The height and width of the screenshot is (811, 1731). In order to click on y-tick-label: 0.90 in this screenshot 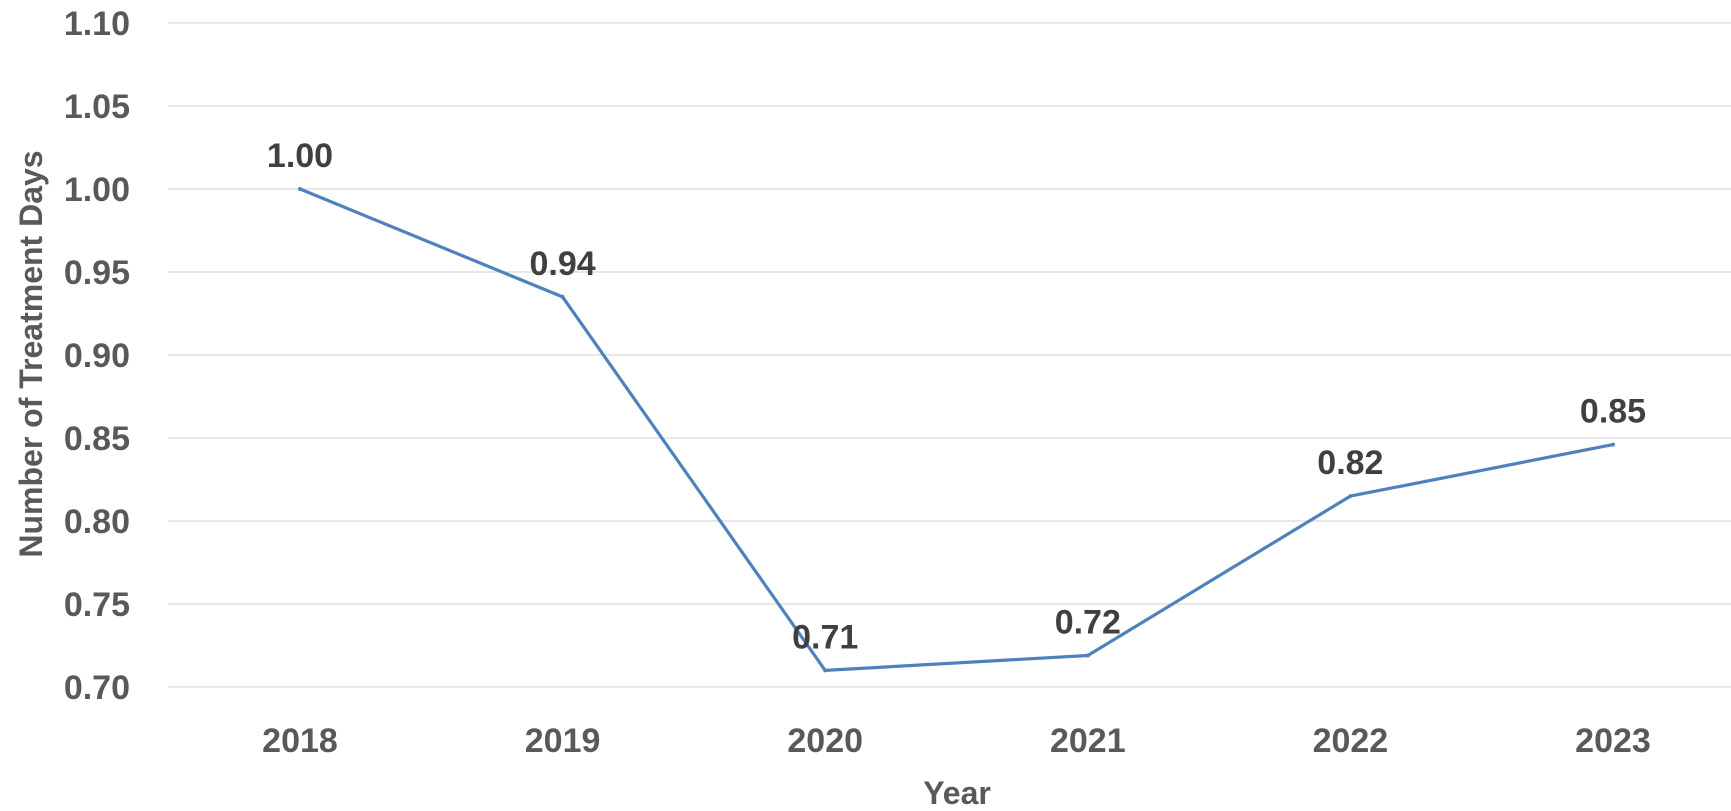, I will do `click(97, 356)`.